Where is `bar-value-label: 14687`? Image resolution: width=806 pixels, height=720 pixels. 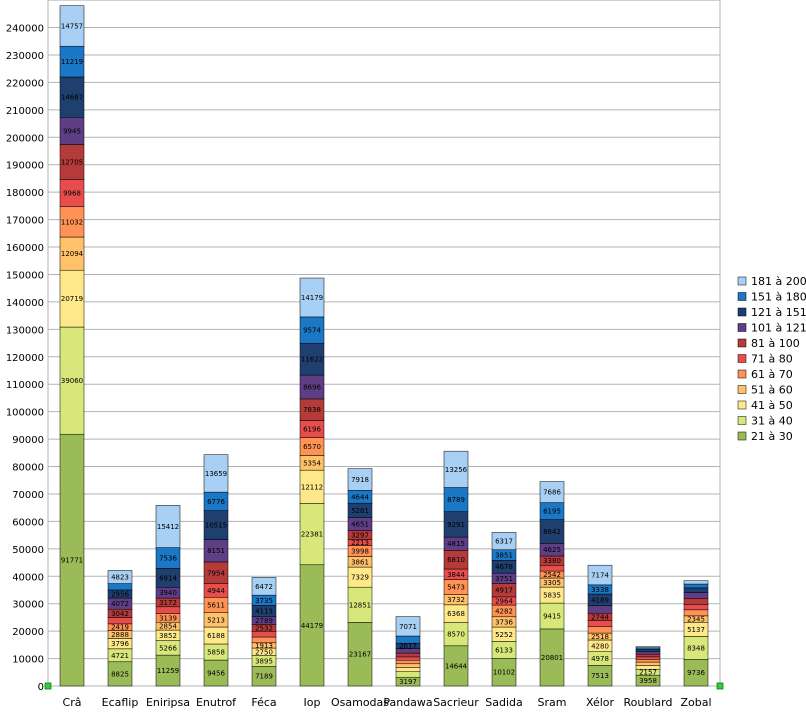 bar-value-label: 14687 is located at coordinates (72, 98).